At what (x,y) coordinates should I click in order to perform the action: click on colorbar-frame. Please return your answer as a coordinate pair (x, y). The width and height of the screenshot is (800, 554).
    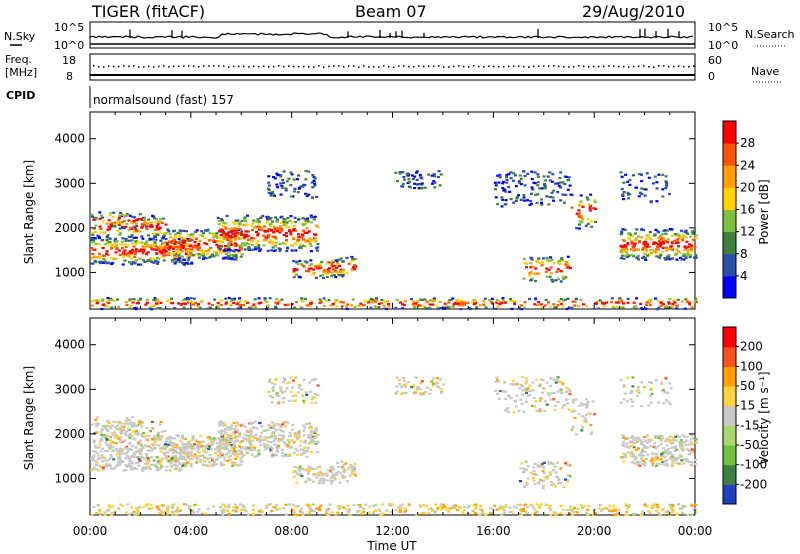
    Looking at the image, I should click on (729, 415).